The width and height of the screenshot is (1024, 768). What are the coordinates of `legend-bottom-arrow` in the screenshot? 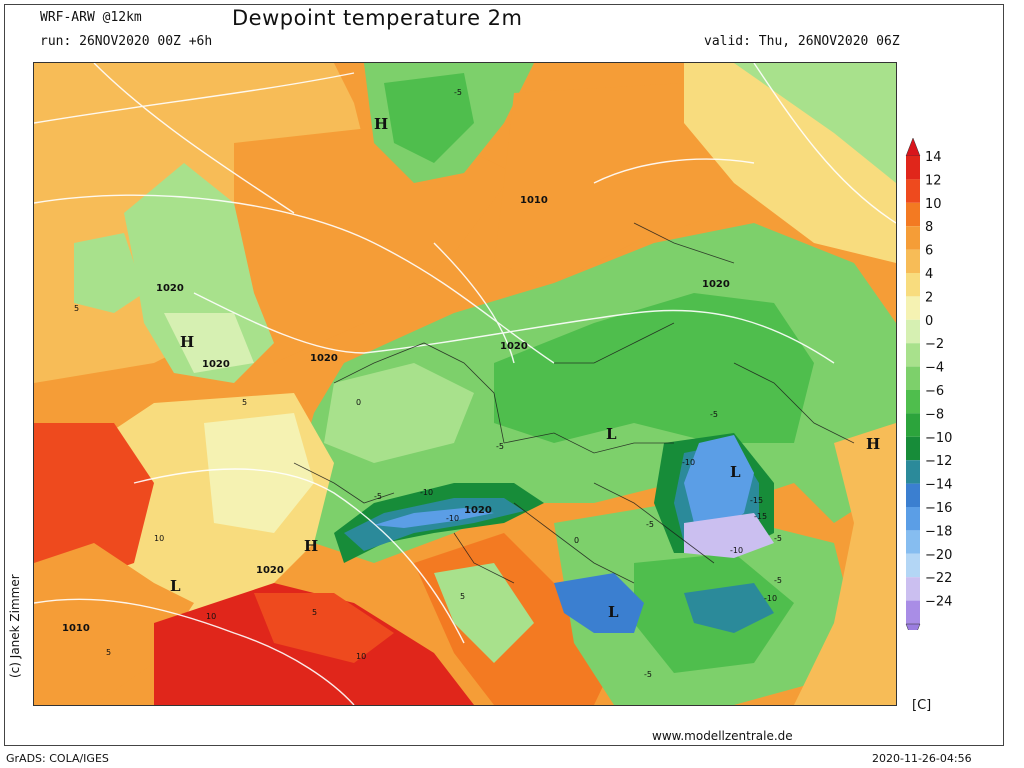 It's located at (913, 633).